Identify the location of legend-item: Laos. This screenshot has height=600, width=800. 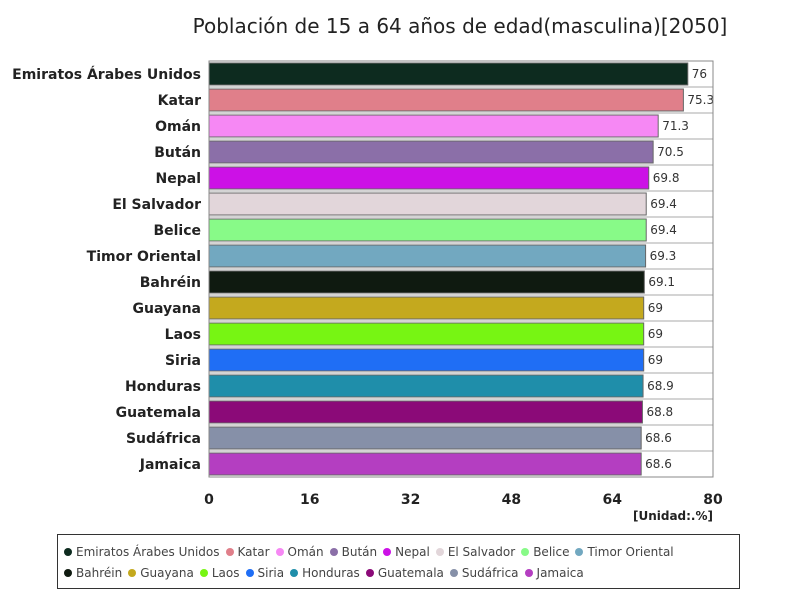
(219, 573).